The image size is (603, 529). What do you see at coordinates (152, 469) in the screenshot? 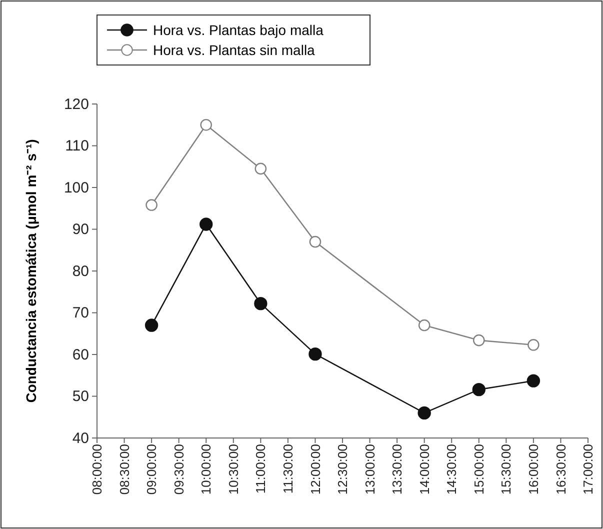
I see `x-tick-label: 09:00:00` at bounding box center [152, 469].